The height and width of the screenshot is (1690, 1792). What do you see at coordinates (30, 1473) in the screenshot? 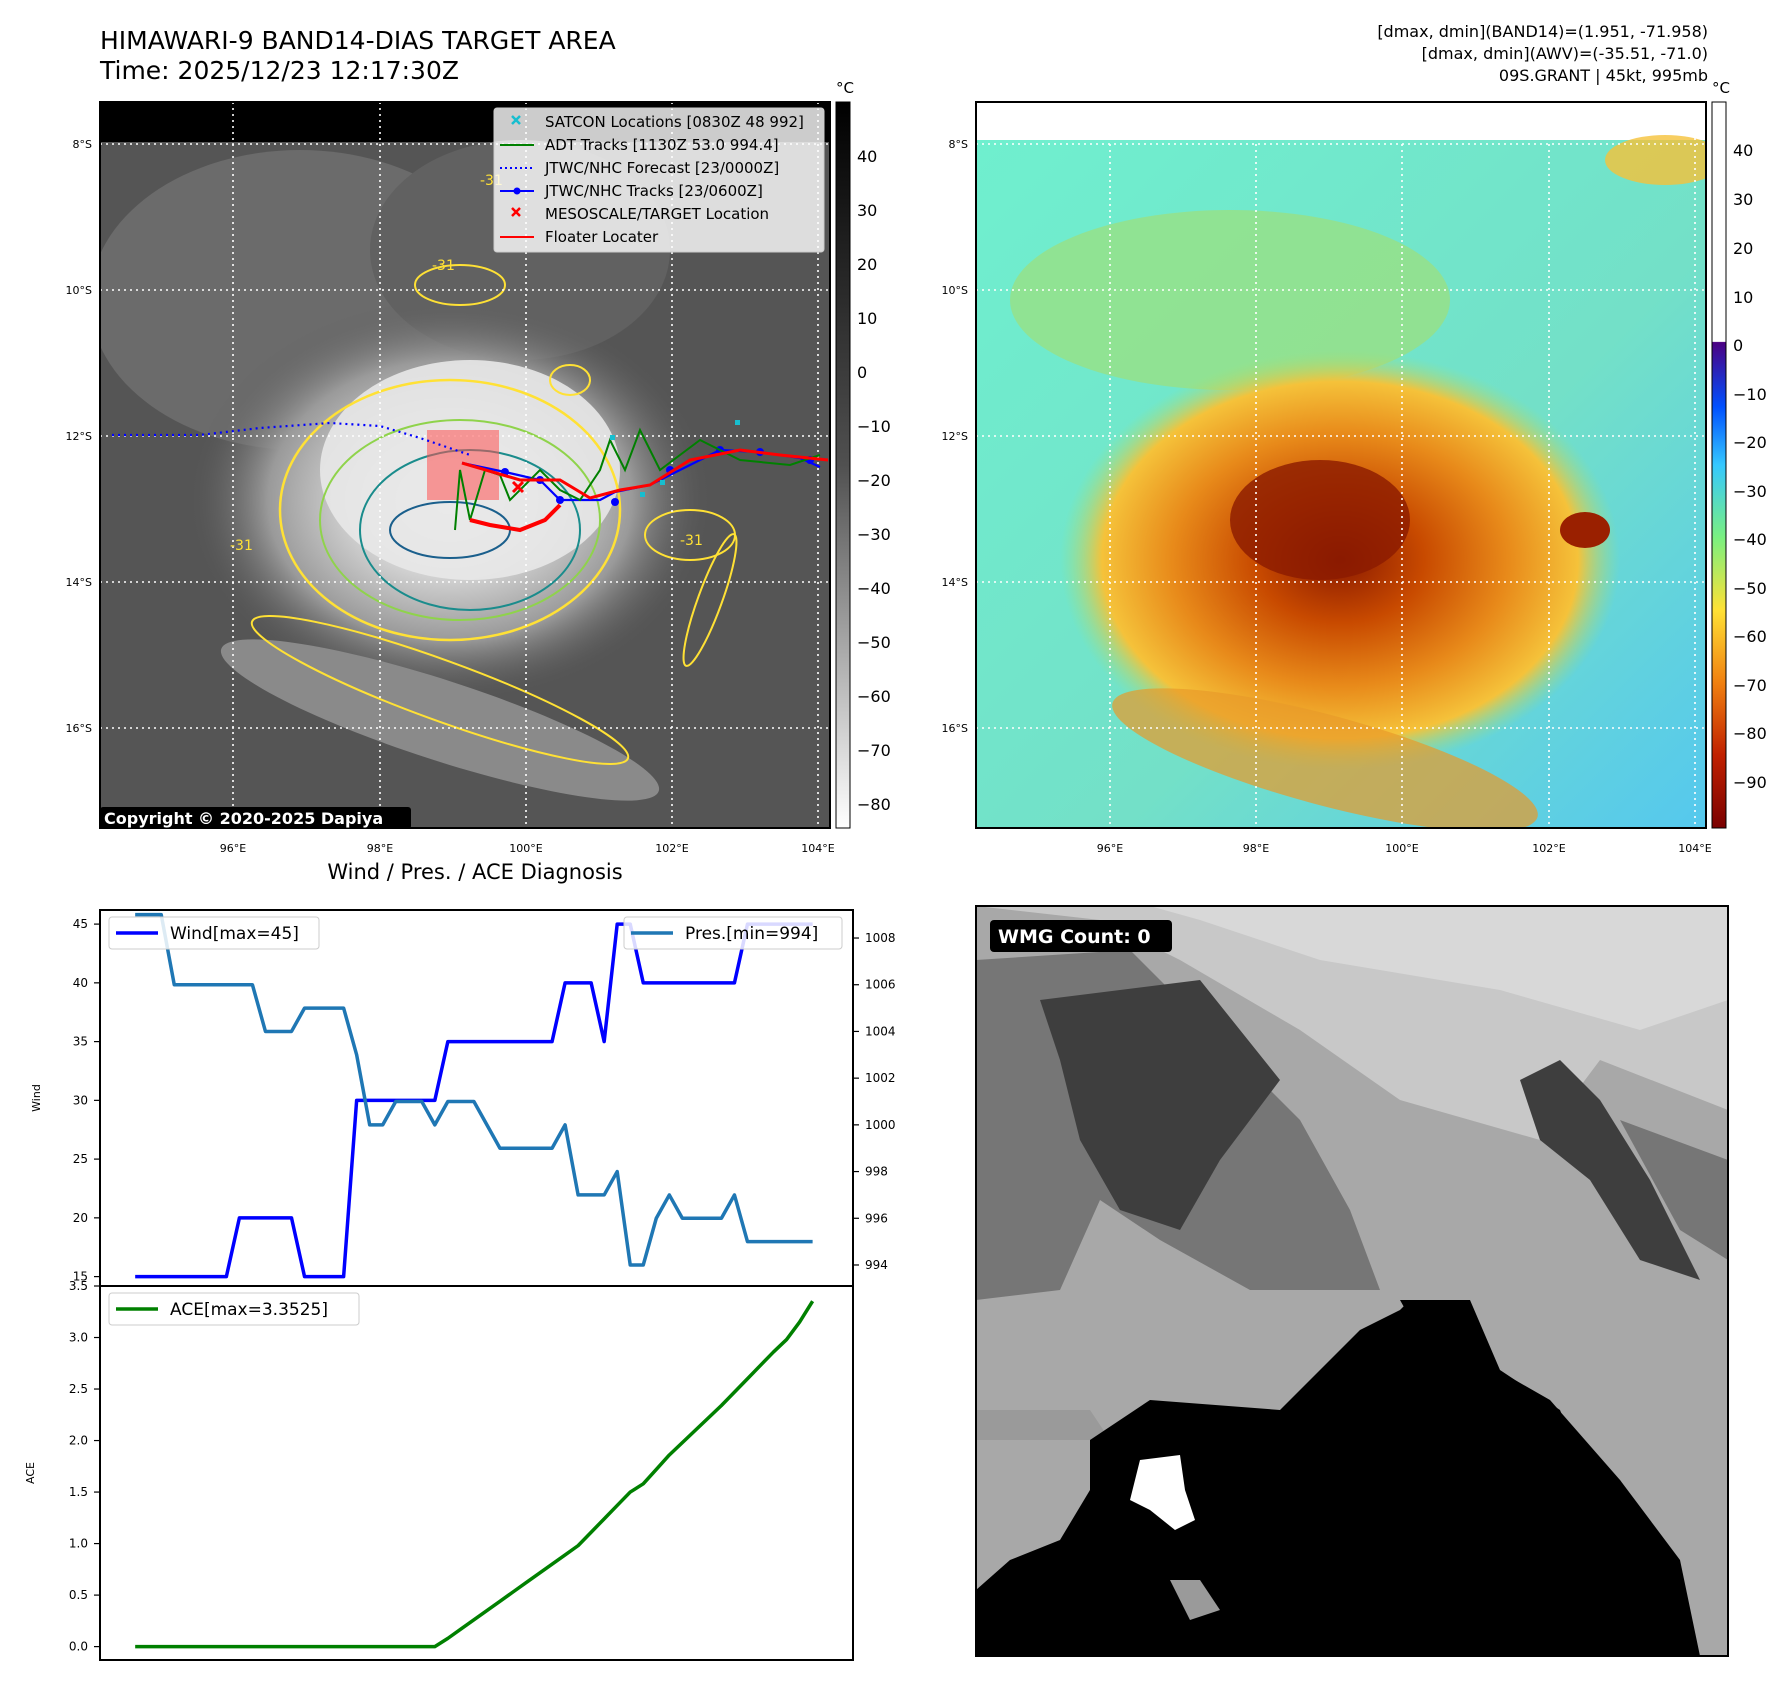
I see `ace-axis-label: ACE` at bounding box center [30, 1473].